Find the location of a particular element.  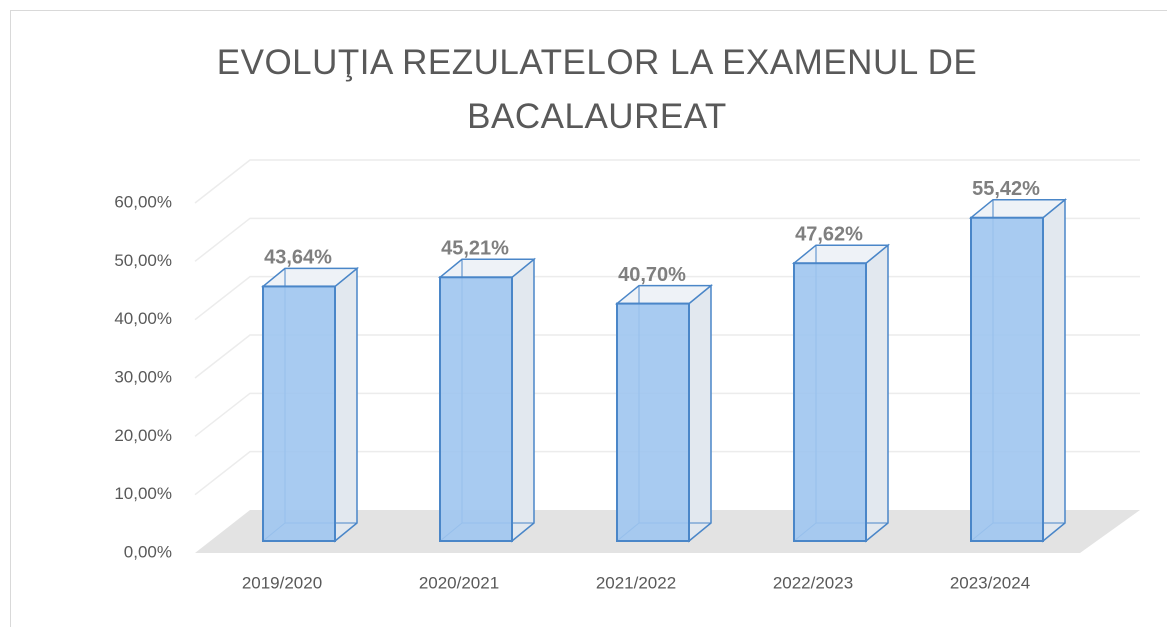

y-tick-label: 60,00% is located at coordinates (143, 201).